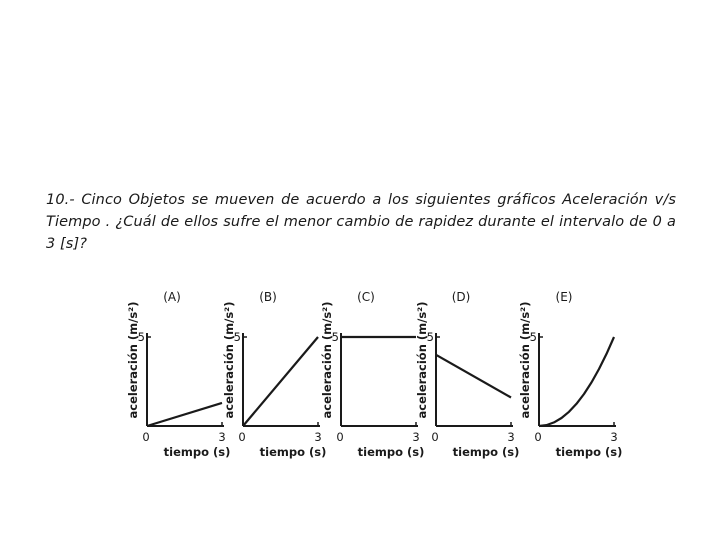 Image resolution: width=720 pixels, height=540 pixels. I want to click on graph-e-x-tick-label-3: 3, so click(613, 437).